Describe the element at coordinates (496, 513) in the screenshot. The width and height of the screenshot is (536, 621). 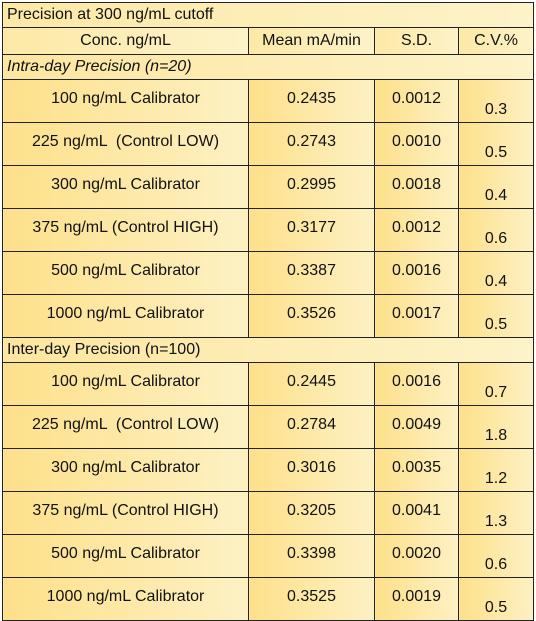
I see `table-cell: 1.3` at that location.